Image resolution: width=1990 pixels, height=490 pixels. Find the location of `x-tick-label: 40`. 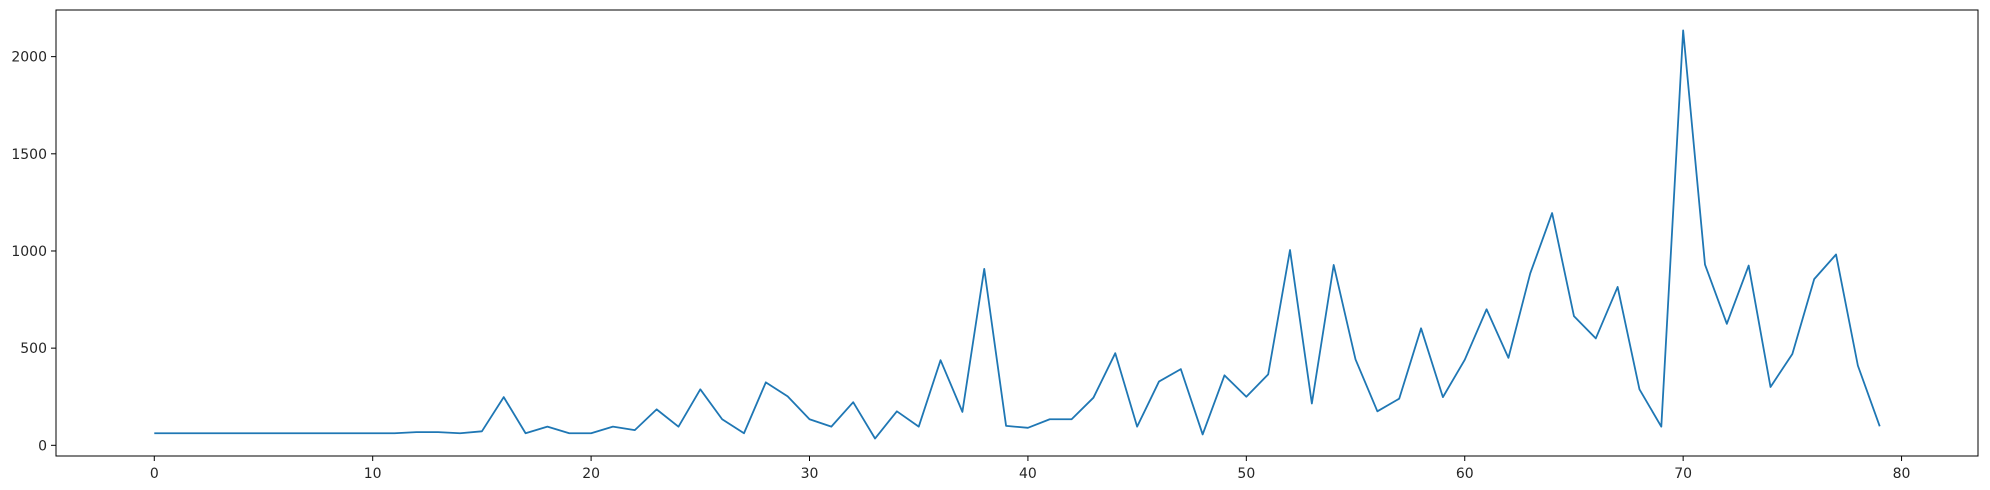

x-tick-label: 40 is located at coordinates (1028, 474).